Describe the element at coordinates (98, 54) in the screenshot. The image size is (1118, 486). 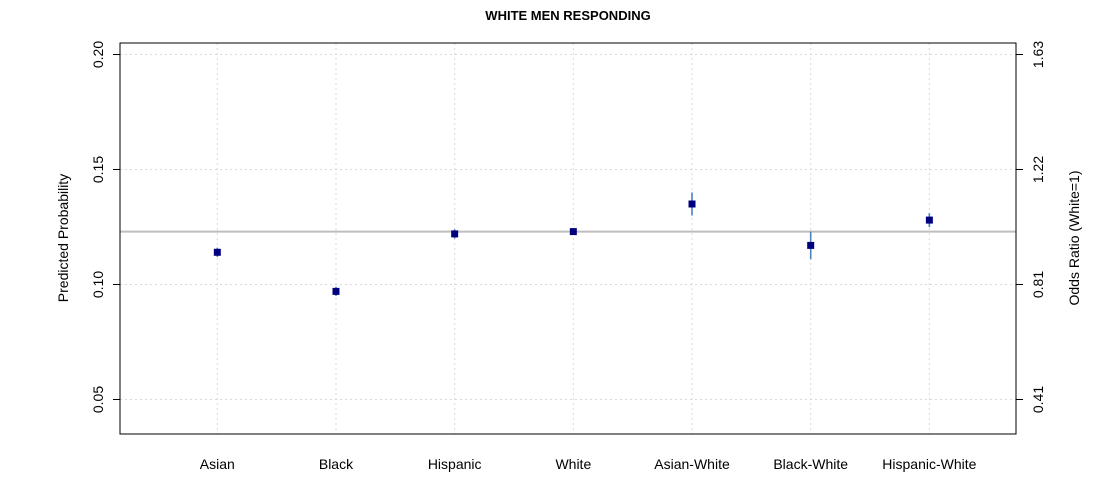
I see `y-tick-label: 0.20` at that location.